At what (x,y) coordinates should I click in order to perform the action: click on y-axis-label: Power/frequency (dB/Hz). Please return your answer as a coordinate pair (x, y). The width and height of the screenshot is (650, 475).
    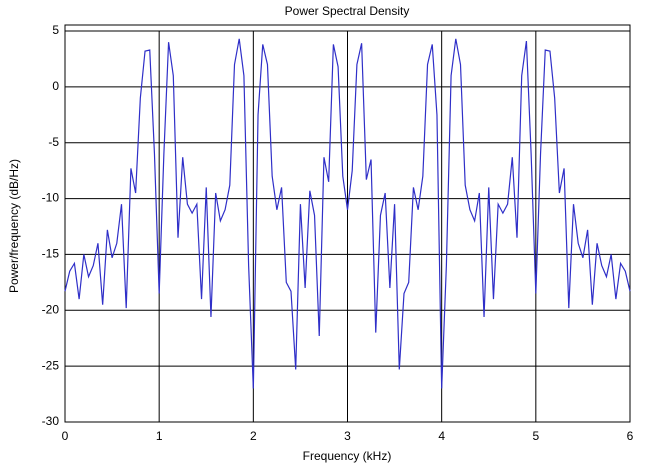
    Looking at the image, I should click on (14, 226).